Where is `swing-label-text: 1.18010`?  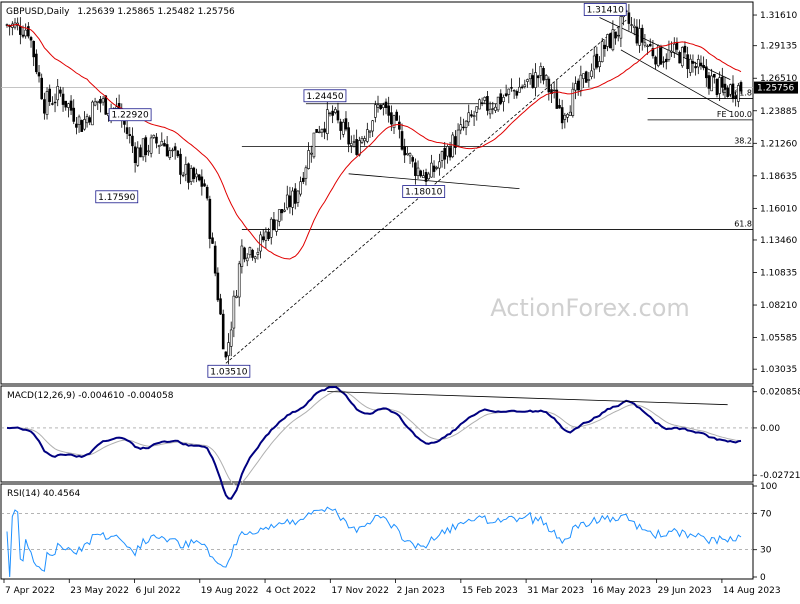 swing-label-text: 1.18010 is located at coordinates (423, 193).